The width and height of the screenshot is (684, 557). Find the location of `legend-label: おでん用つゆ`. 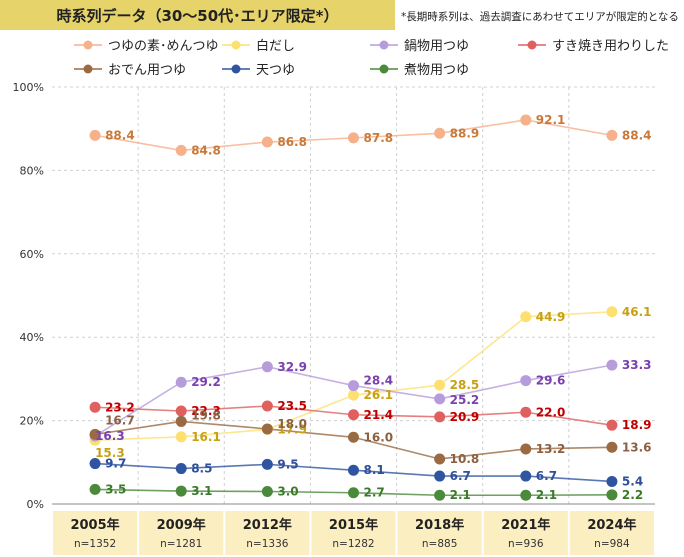

legend-label: おでん用つゆ is located at coordinates (147, 70).